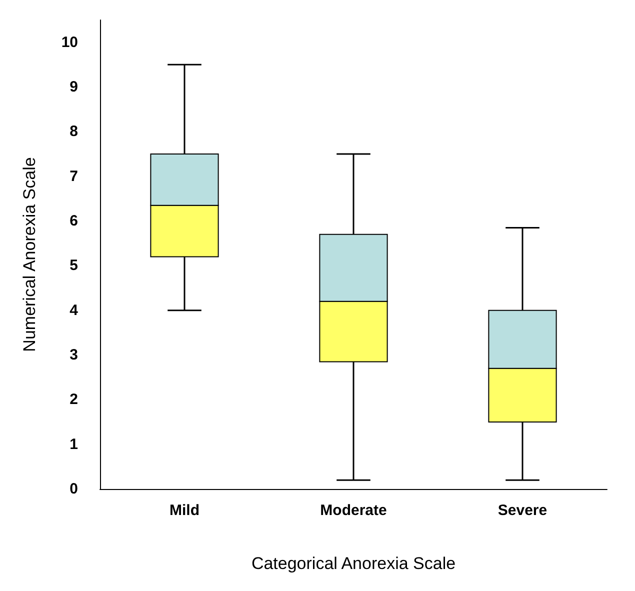 This screenshot has height=591, width=635. Describe the element at coordinates (74, 221) in the screenshot. I see `y-tick-label: 6` at that location.